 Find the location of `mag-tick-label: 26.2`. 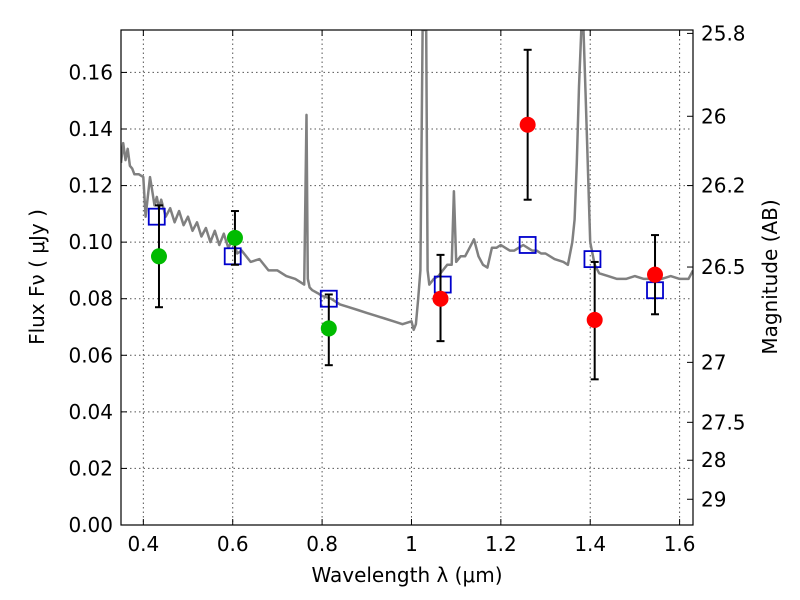

mag-tick-label: 26.2 is located at coordinates (723, 186).